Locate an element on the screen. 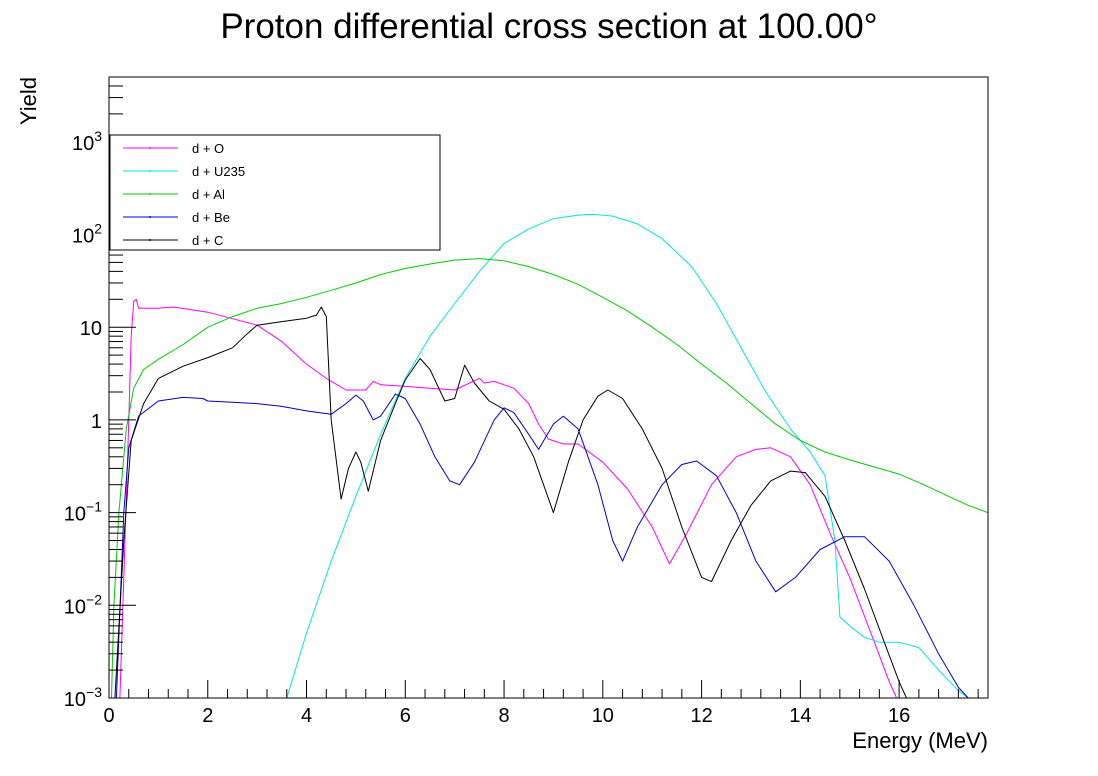 The image size is (1098, 776). y-tick-label: 10 is located at coordinates (91, 329).